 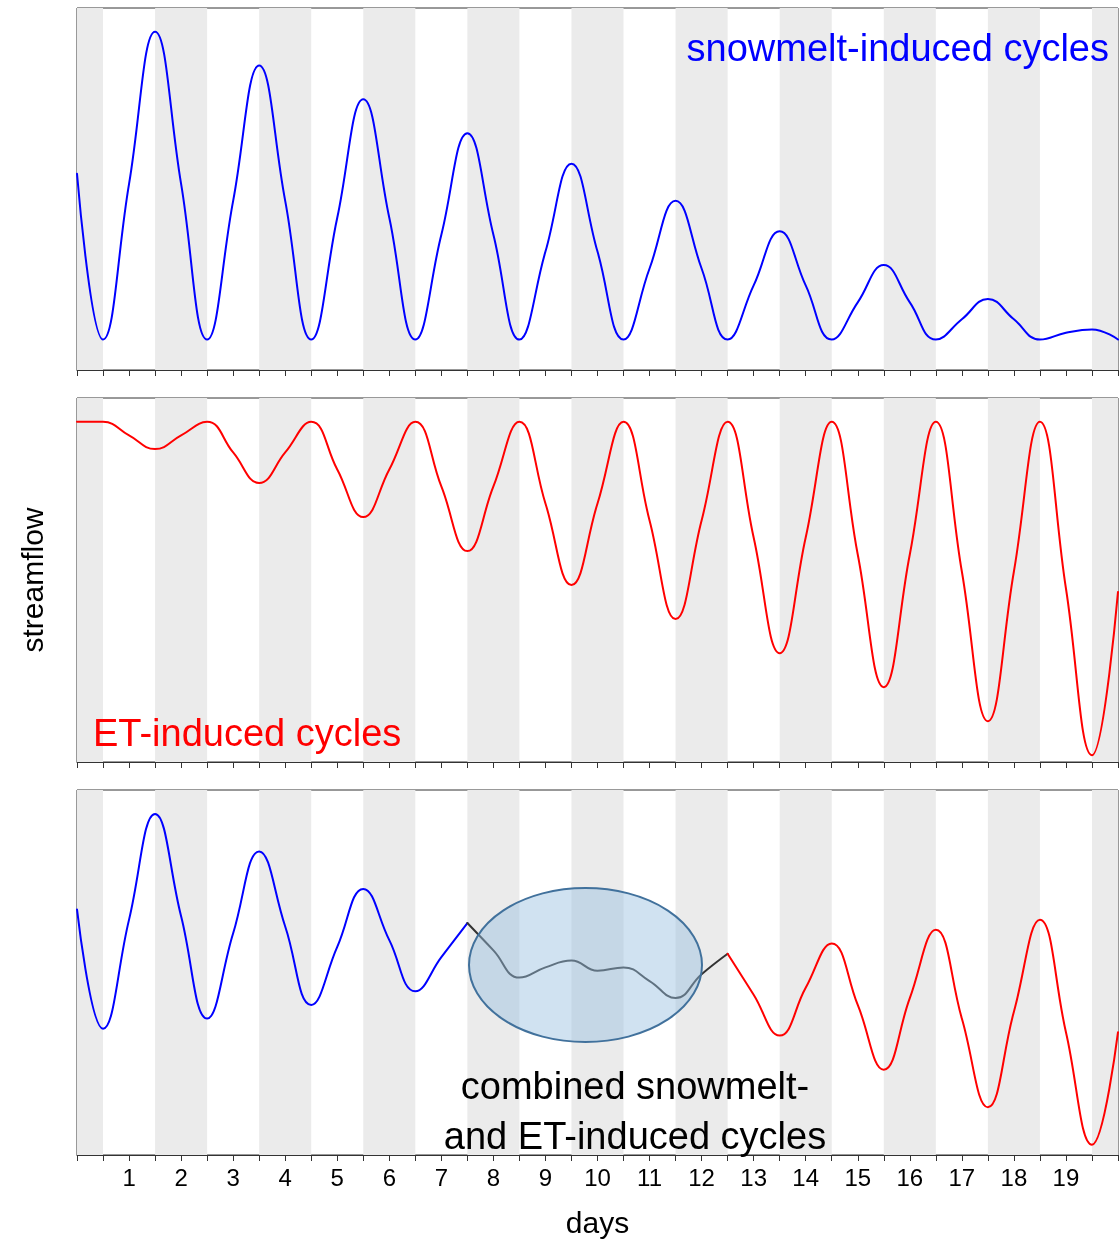 I want to click on x-tick-label: 3, so click(x=233, y=1177).